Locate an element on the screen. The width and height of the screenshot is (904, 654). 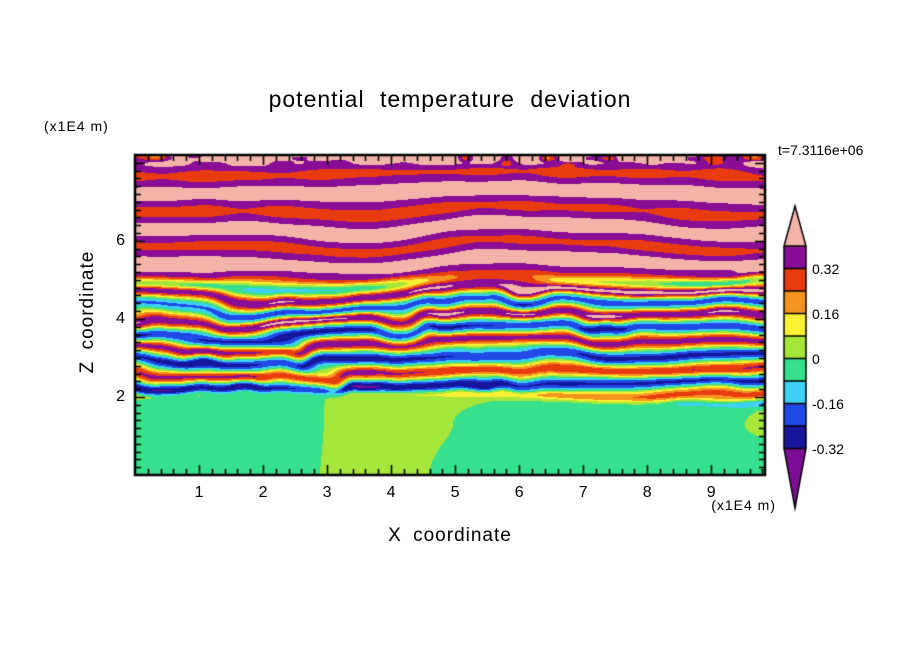
y-tick-label: 6 is located at coordinates (120, 240).